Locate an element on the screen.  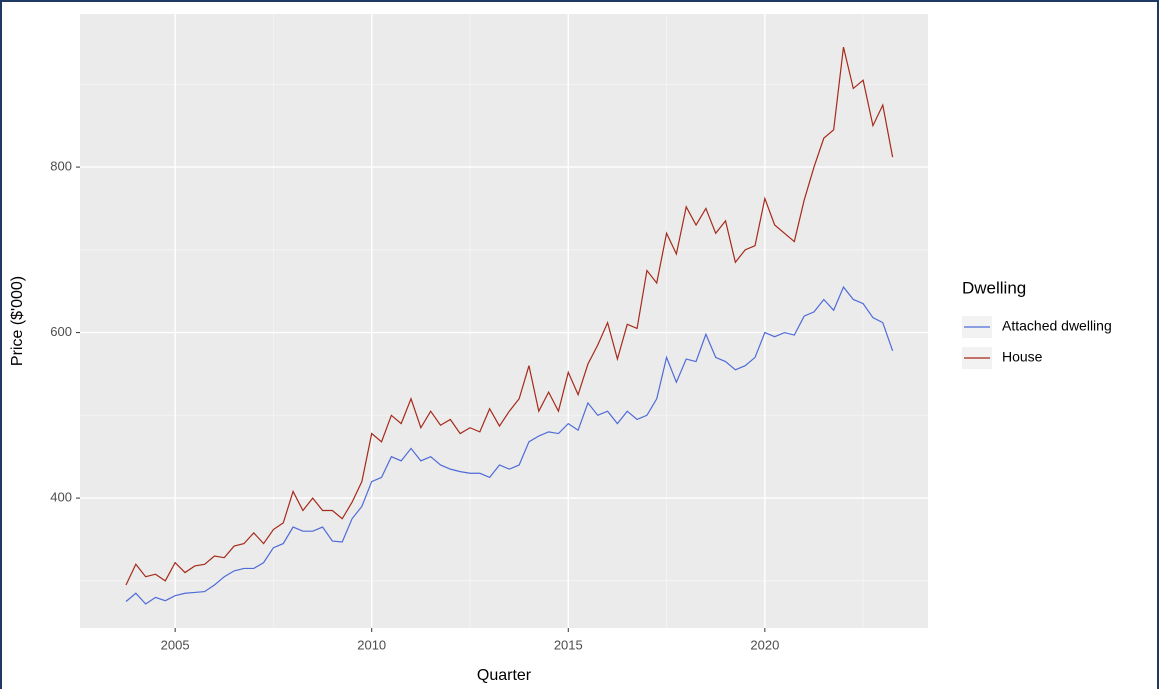
y-tick-label: 600 is located at coordinates (61, 331).